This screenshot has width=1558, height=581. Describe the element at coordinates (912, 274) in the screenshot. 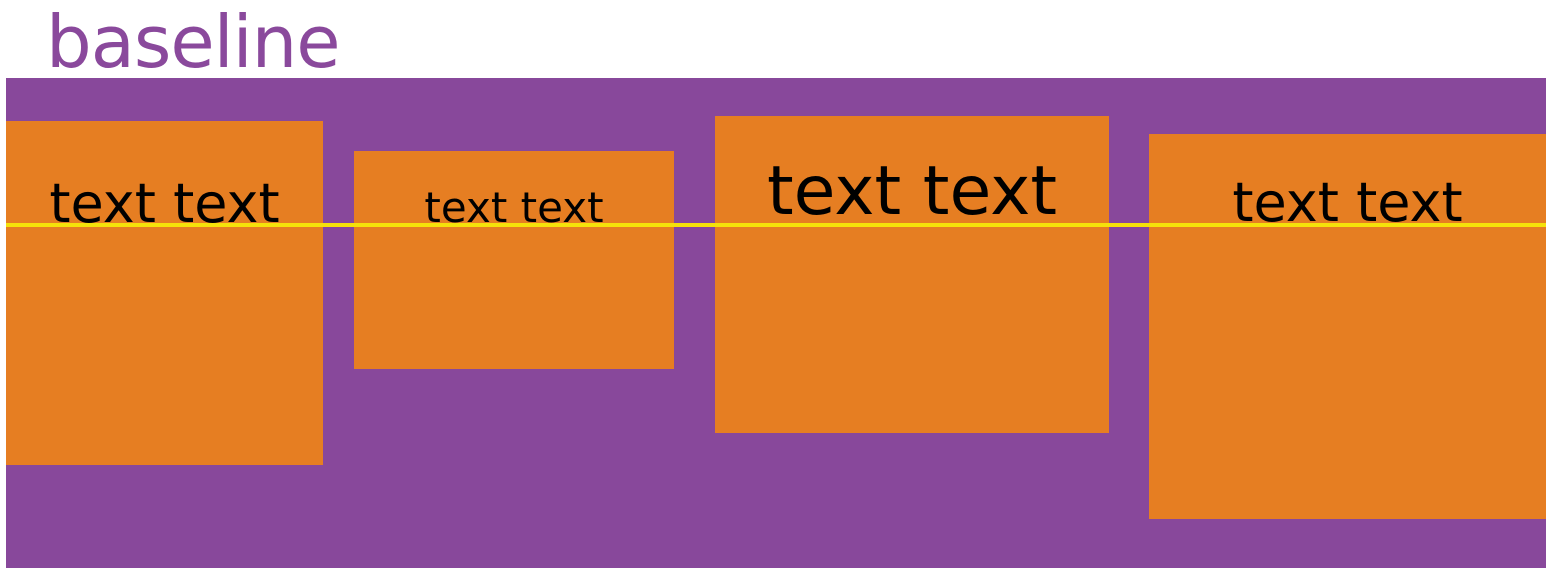

I see `flex-item-3: text text` at that location.